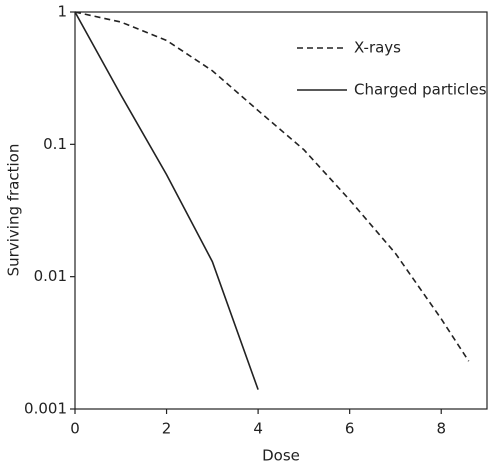 The height and width of the screenshot is (469, 500). Describe the element at coordinates (50, 276) in the screenshot. I see `y-tick-label: 0.01` at that location.